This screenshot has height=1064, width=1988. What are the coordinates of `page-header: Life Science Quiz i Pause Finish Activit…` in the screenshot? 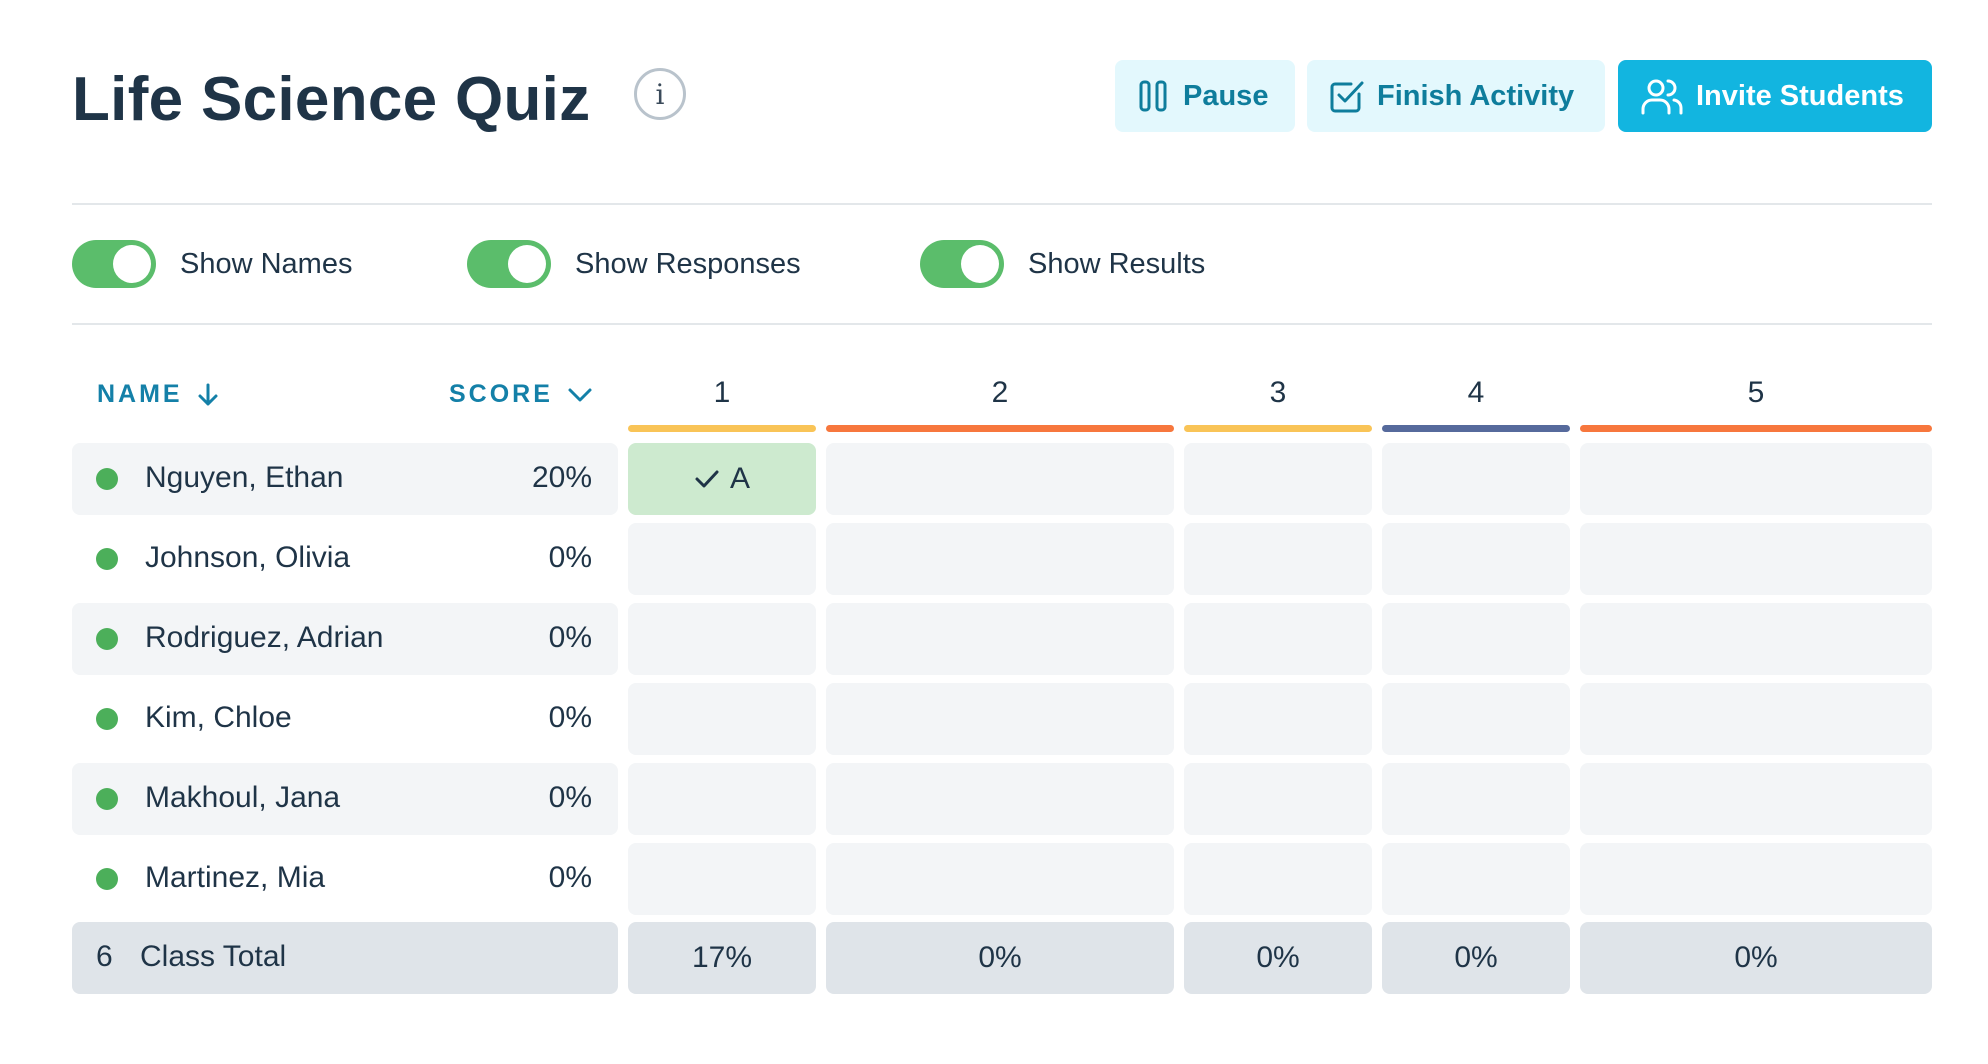 It's located at (1002, 96).